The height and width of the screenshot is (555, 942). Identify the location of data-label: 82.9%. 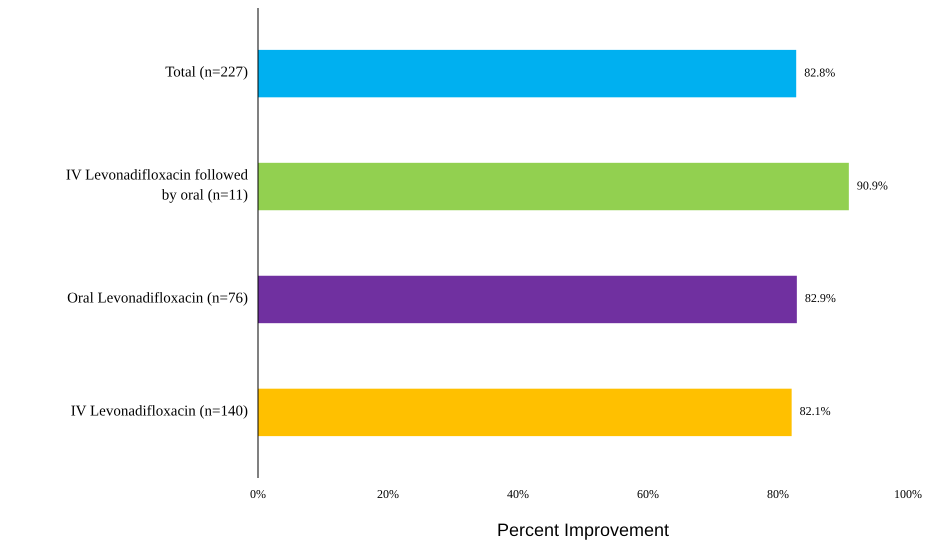
(820, 298).